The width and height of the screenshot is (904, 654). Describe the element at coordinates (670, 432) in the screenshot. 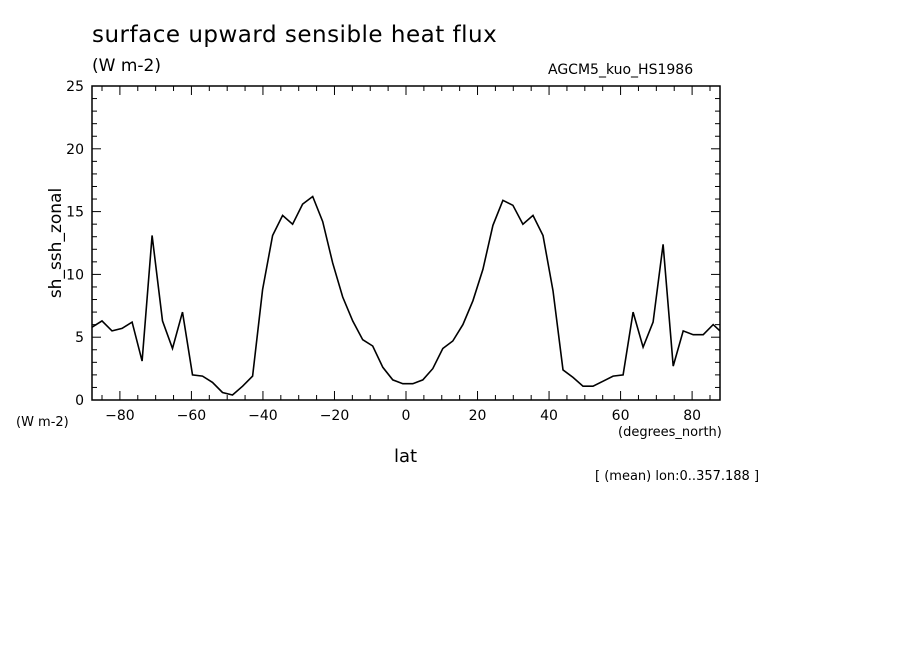

I see `x-unit-label: (degrees_north)` at that location.